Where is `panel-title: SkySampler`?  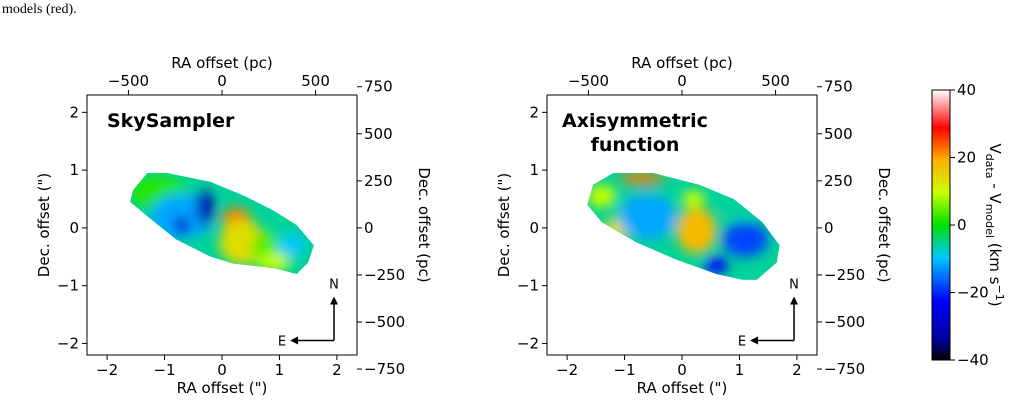
panel-title: SkySampler is located at coordinates (171, 121).